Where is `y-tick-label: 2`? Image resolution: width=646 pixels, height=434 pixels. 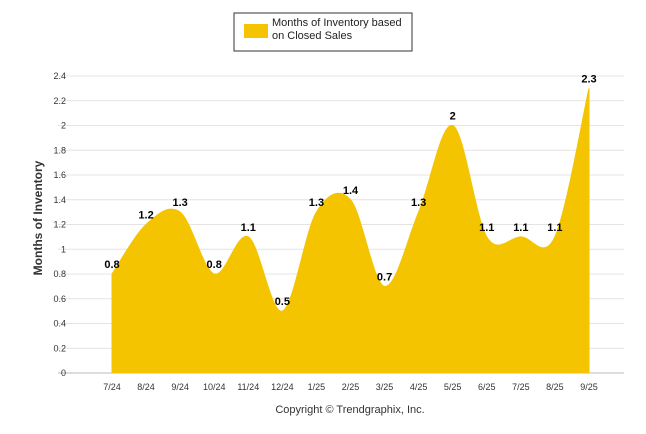
y-tick-label: 2 is located at coordinates (63, 126).